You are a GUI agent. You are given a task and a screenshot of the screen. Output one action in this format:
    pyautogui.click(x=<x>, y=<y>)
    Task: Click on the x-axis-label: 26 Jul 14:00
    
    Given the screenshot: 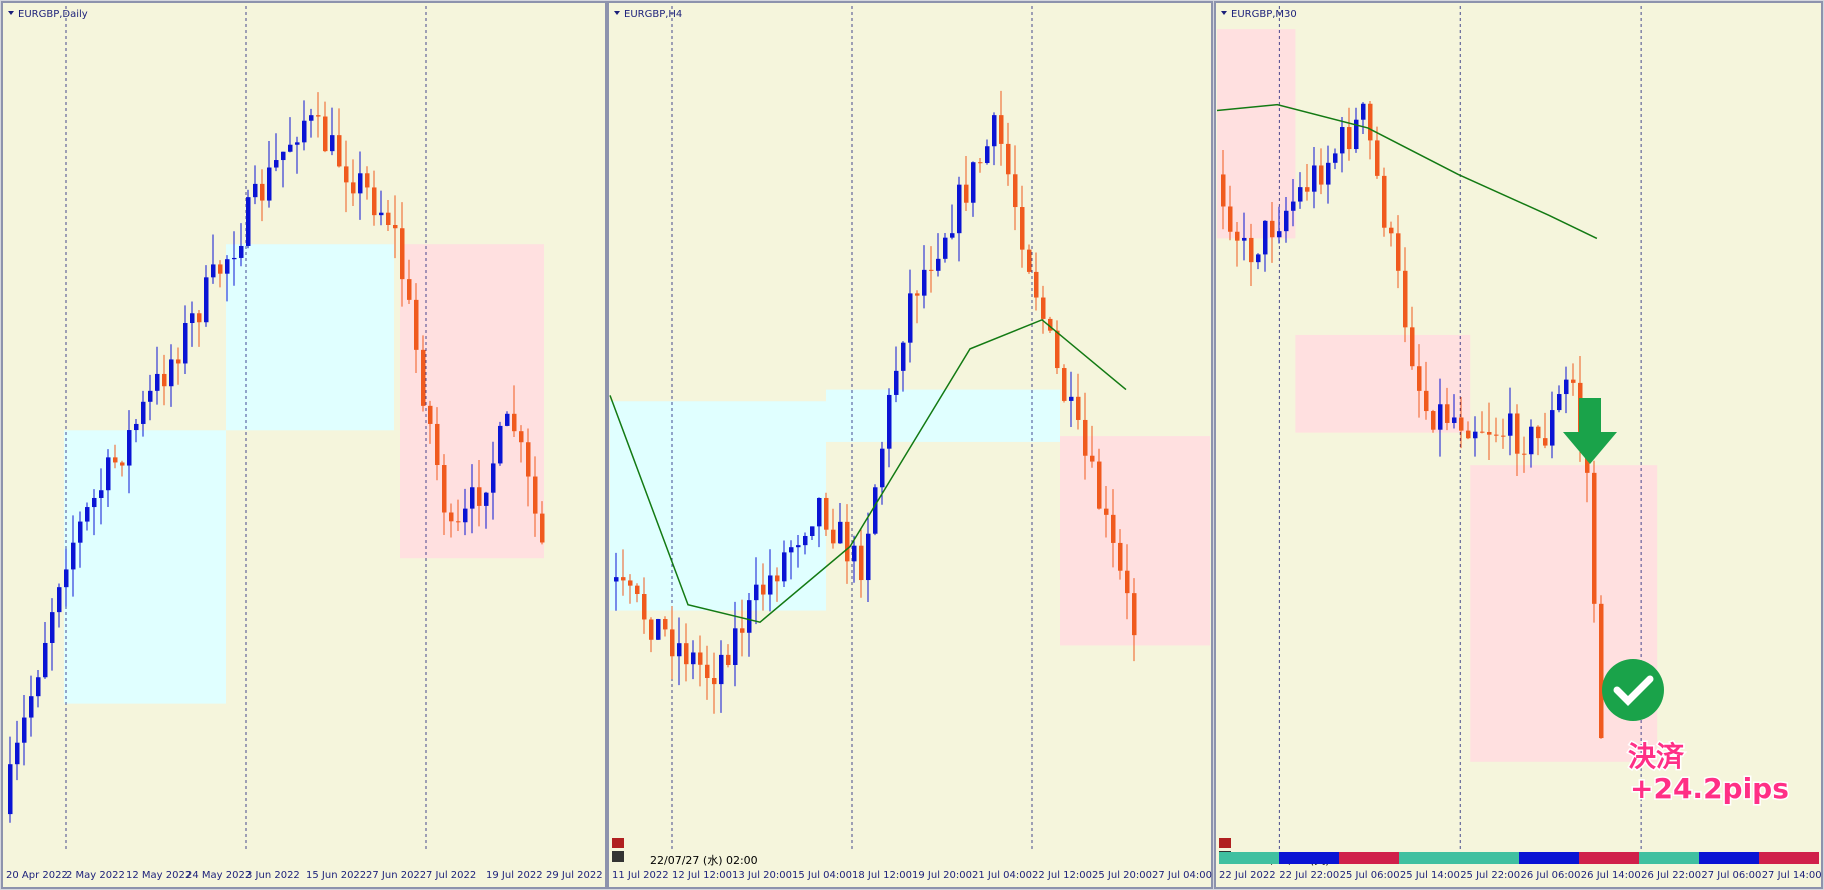 What is the action you would take?
    pyautogui.click(x=1611, y=875)
    